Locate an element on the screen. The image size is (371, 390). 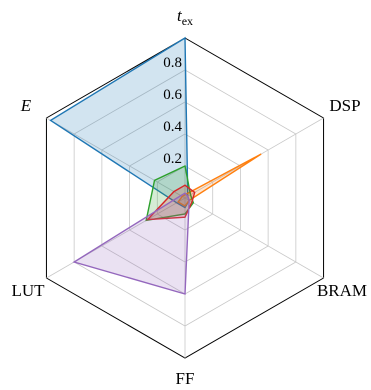
axis-label-4: FF is located at coordinates (185, 378).